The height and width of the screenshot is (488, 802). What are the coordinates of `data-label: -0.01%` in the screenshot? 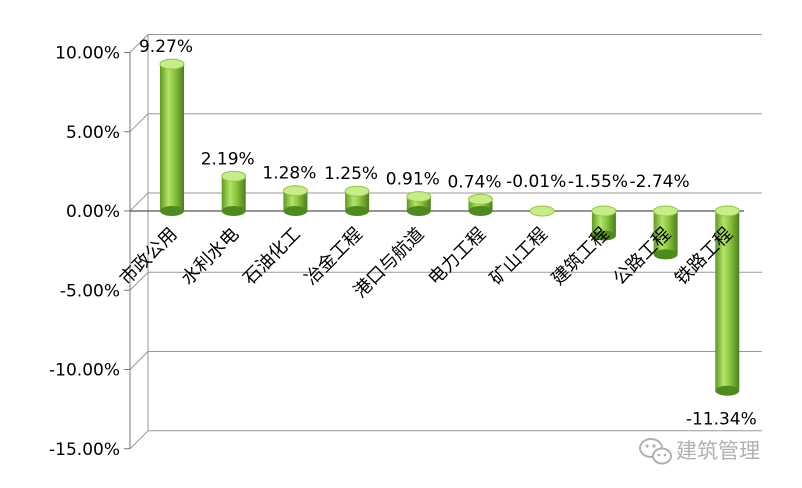 It's located at (536, 182).